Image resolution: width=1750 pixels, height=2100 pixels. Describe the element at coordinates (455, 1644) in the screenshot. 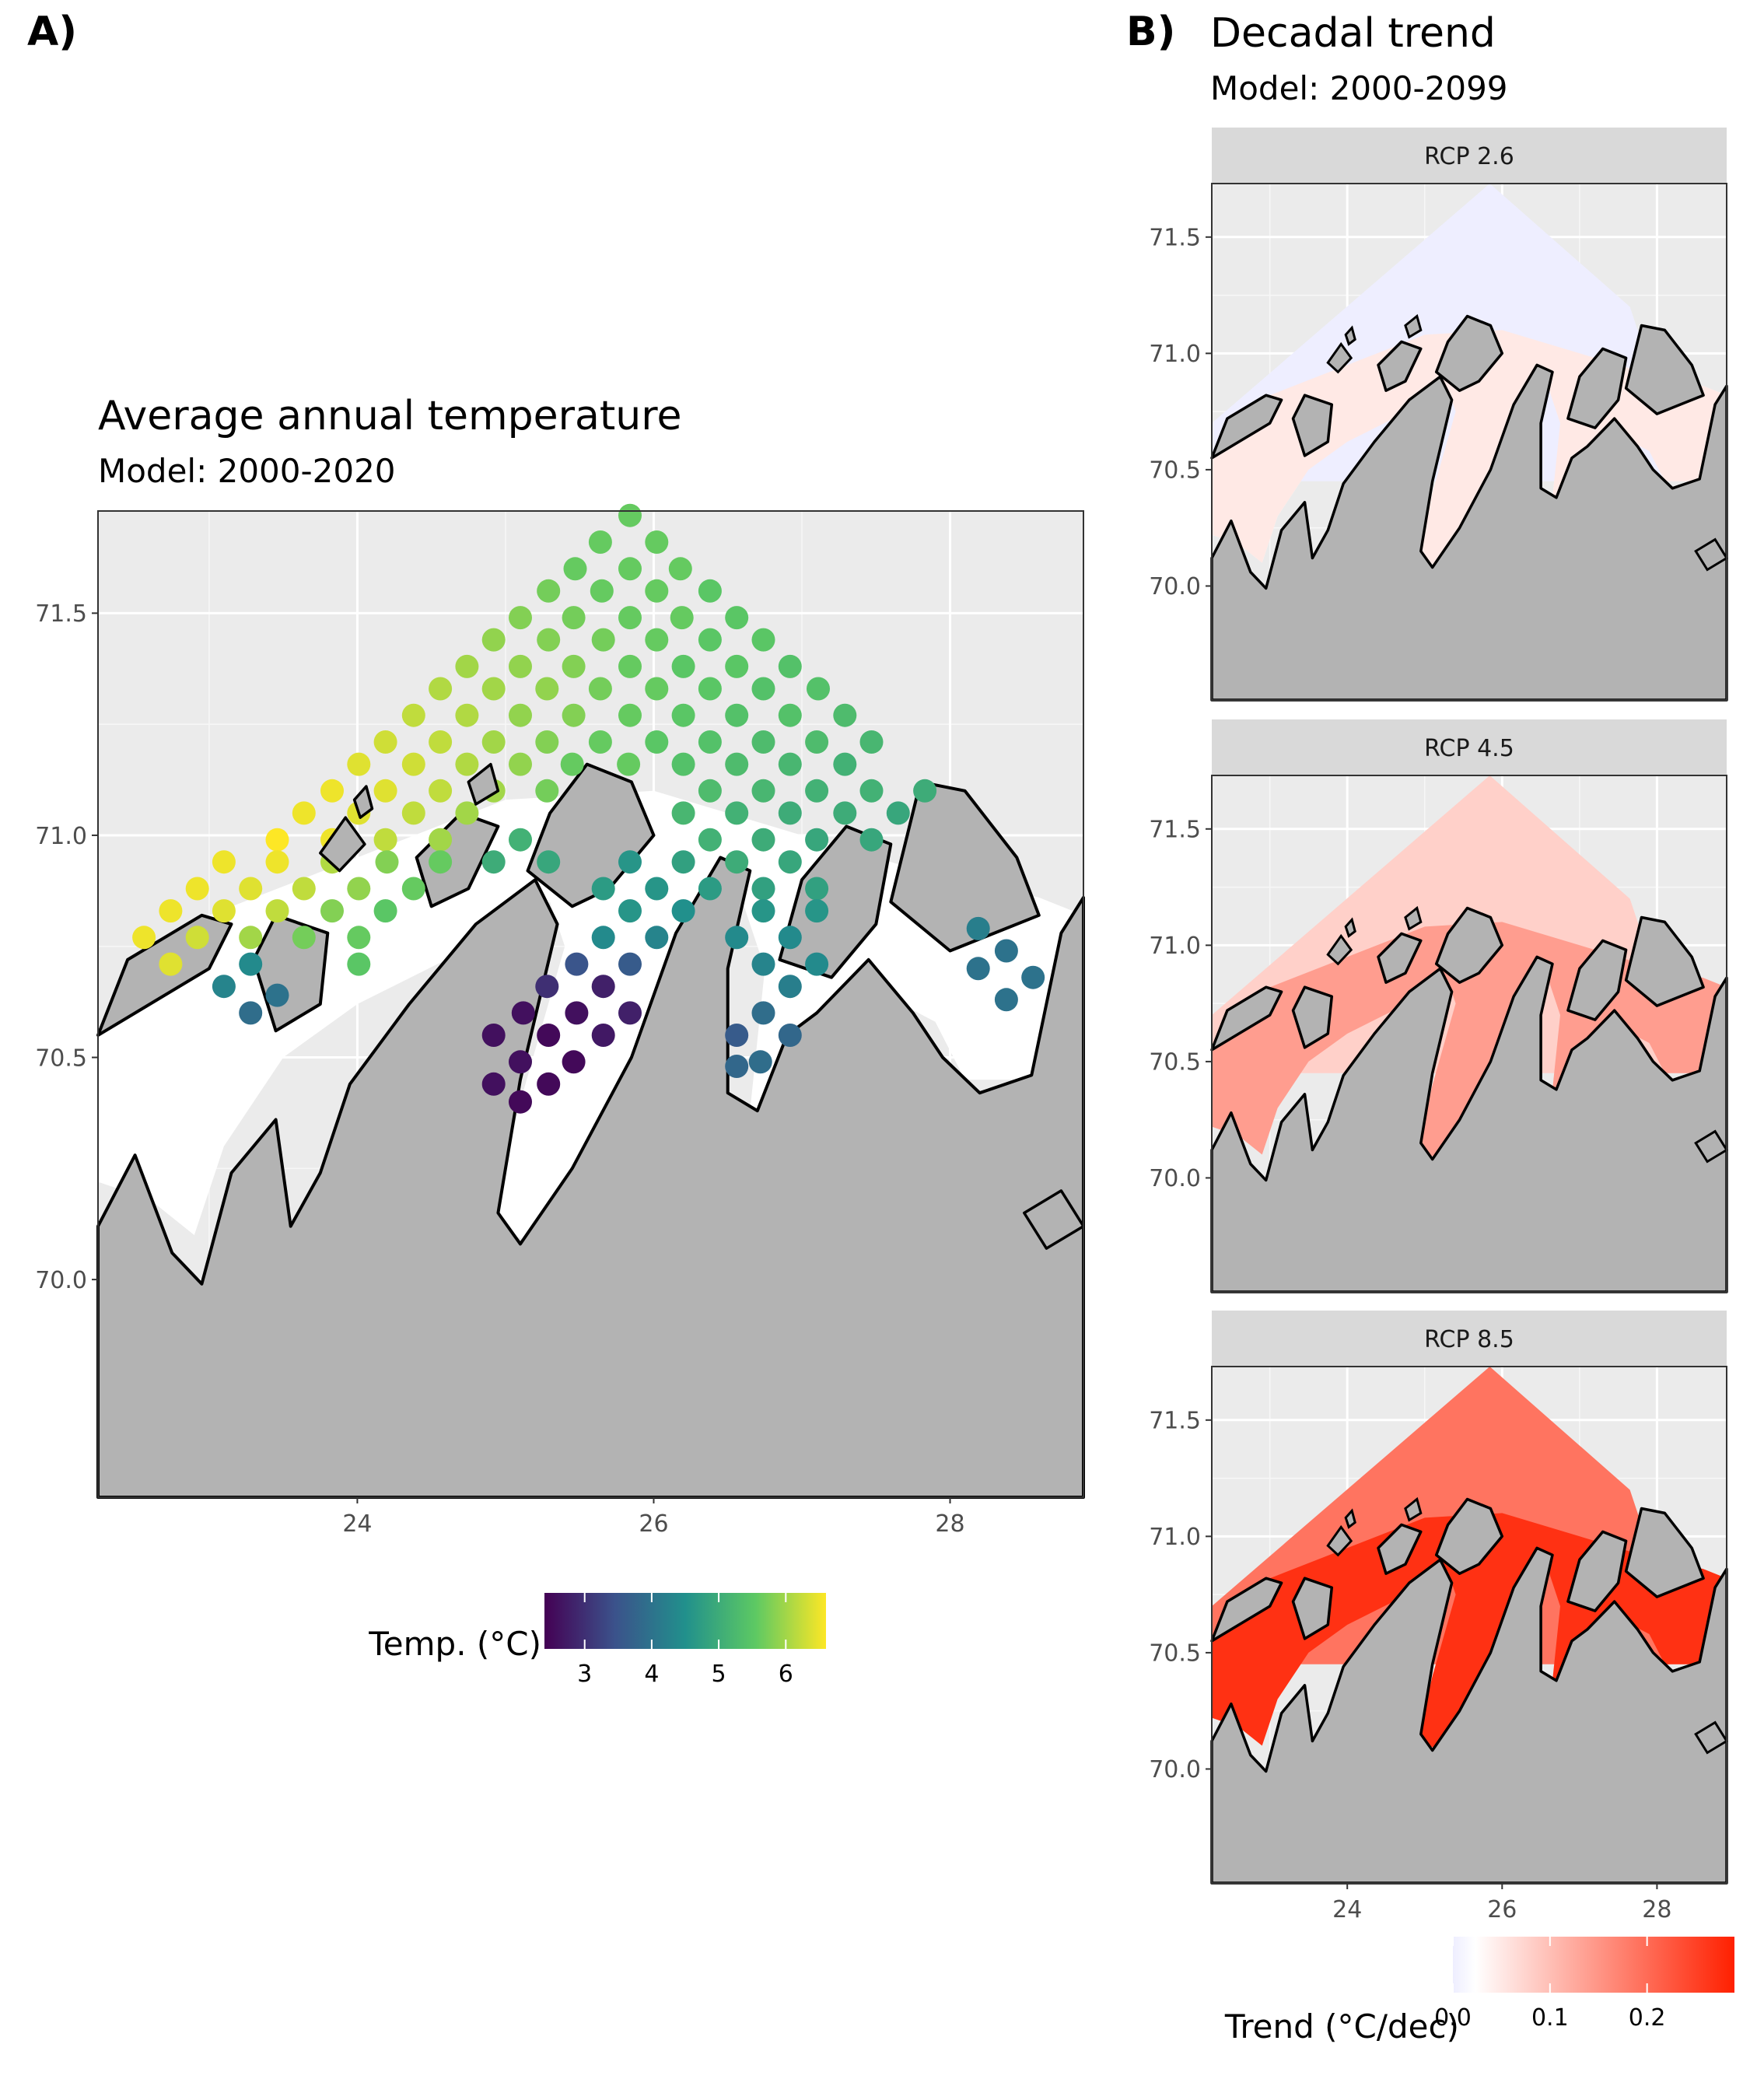

I see `temperature-legend-title: Temp. (°C)` at that location.